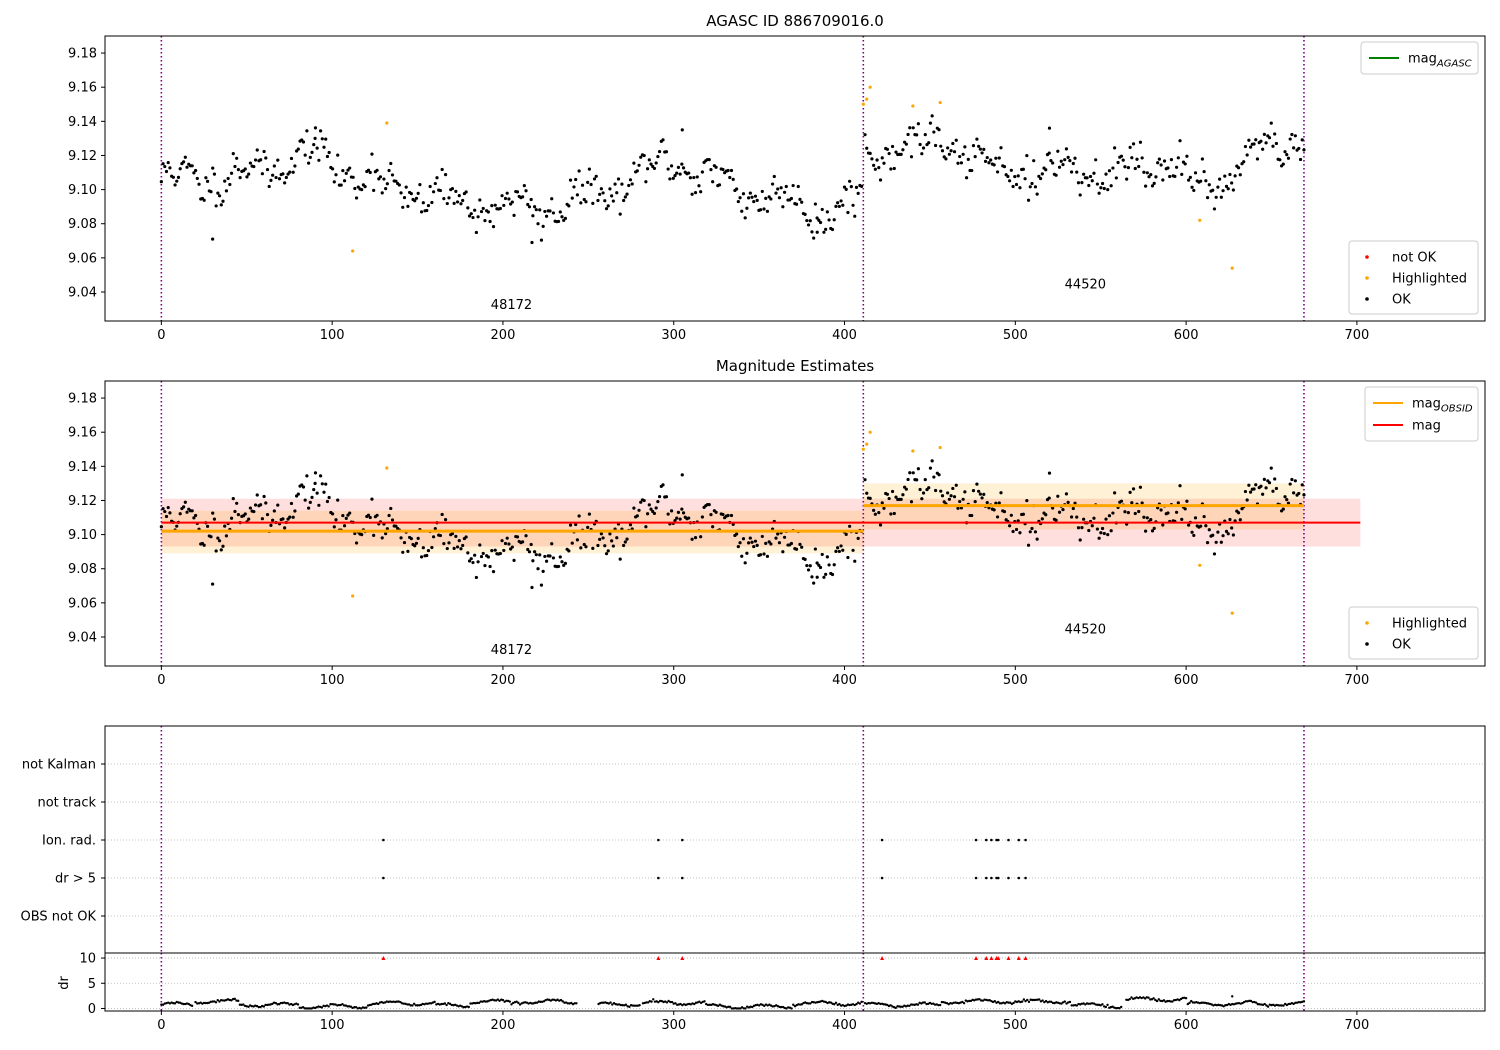 Image resolution: width=1500 pixels, height=1050 pixels. I want to click on dr-clipped-marker, so click(1008, 958).